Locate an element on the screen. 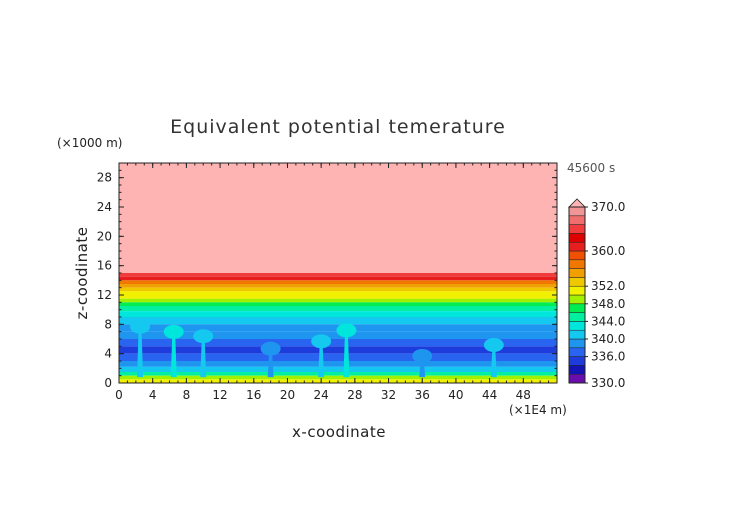  x-tick-label: 36 is located at coordinates (422, 395).